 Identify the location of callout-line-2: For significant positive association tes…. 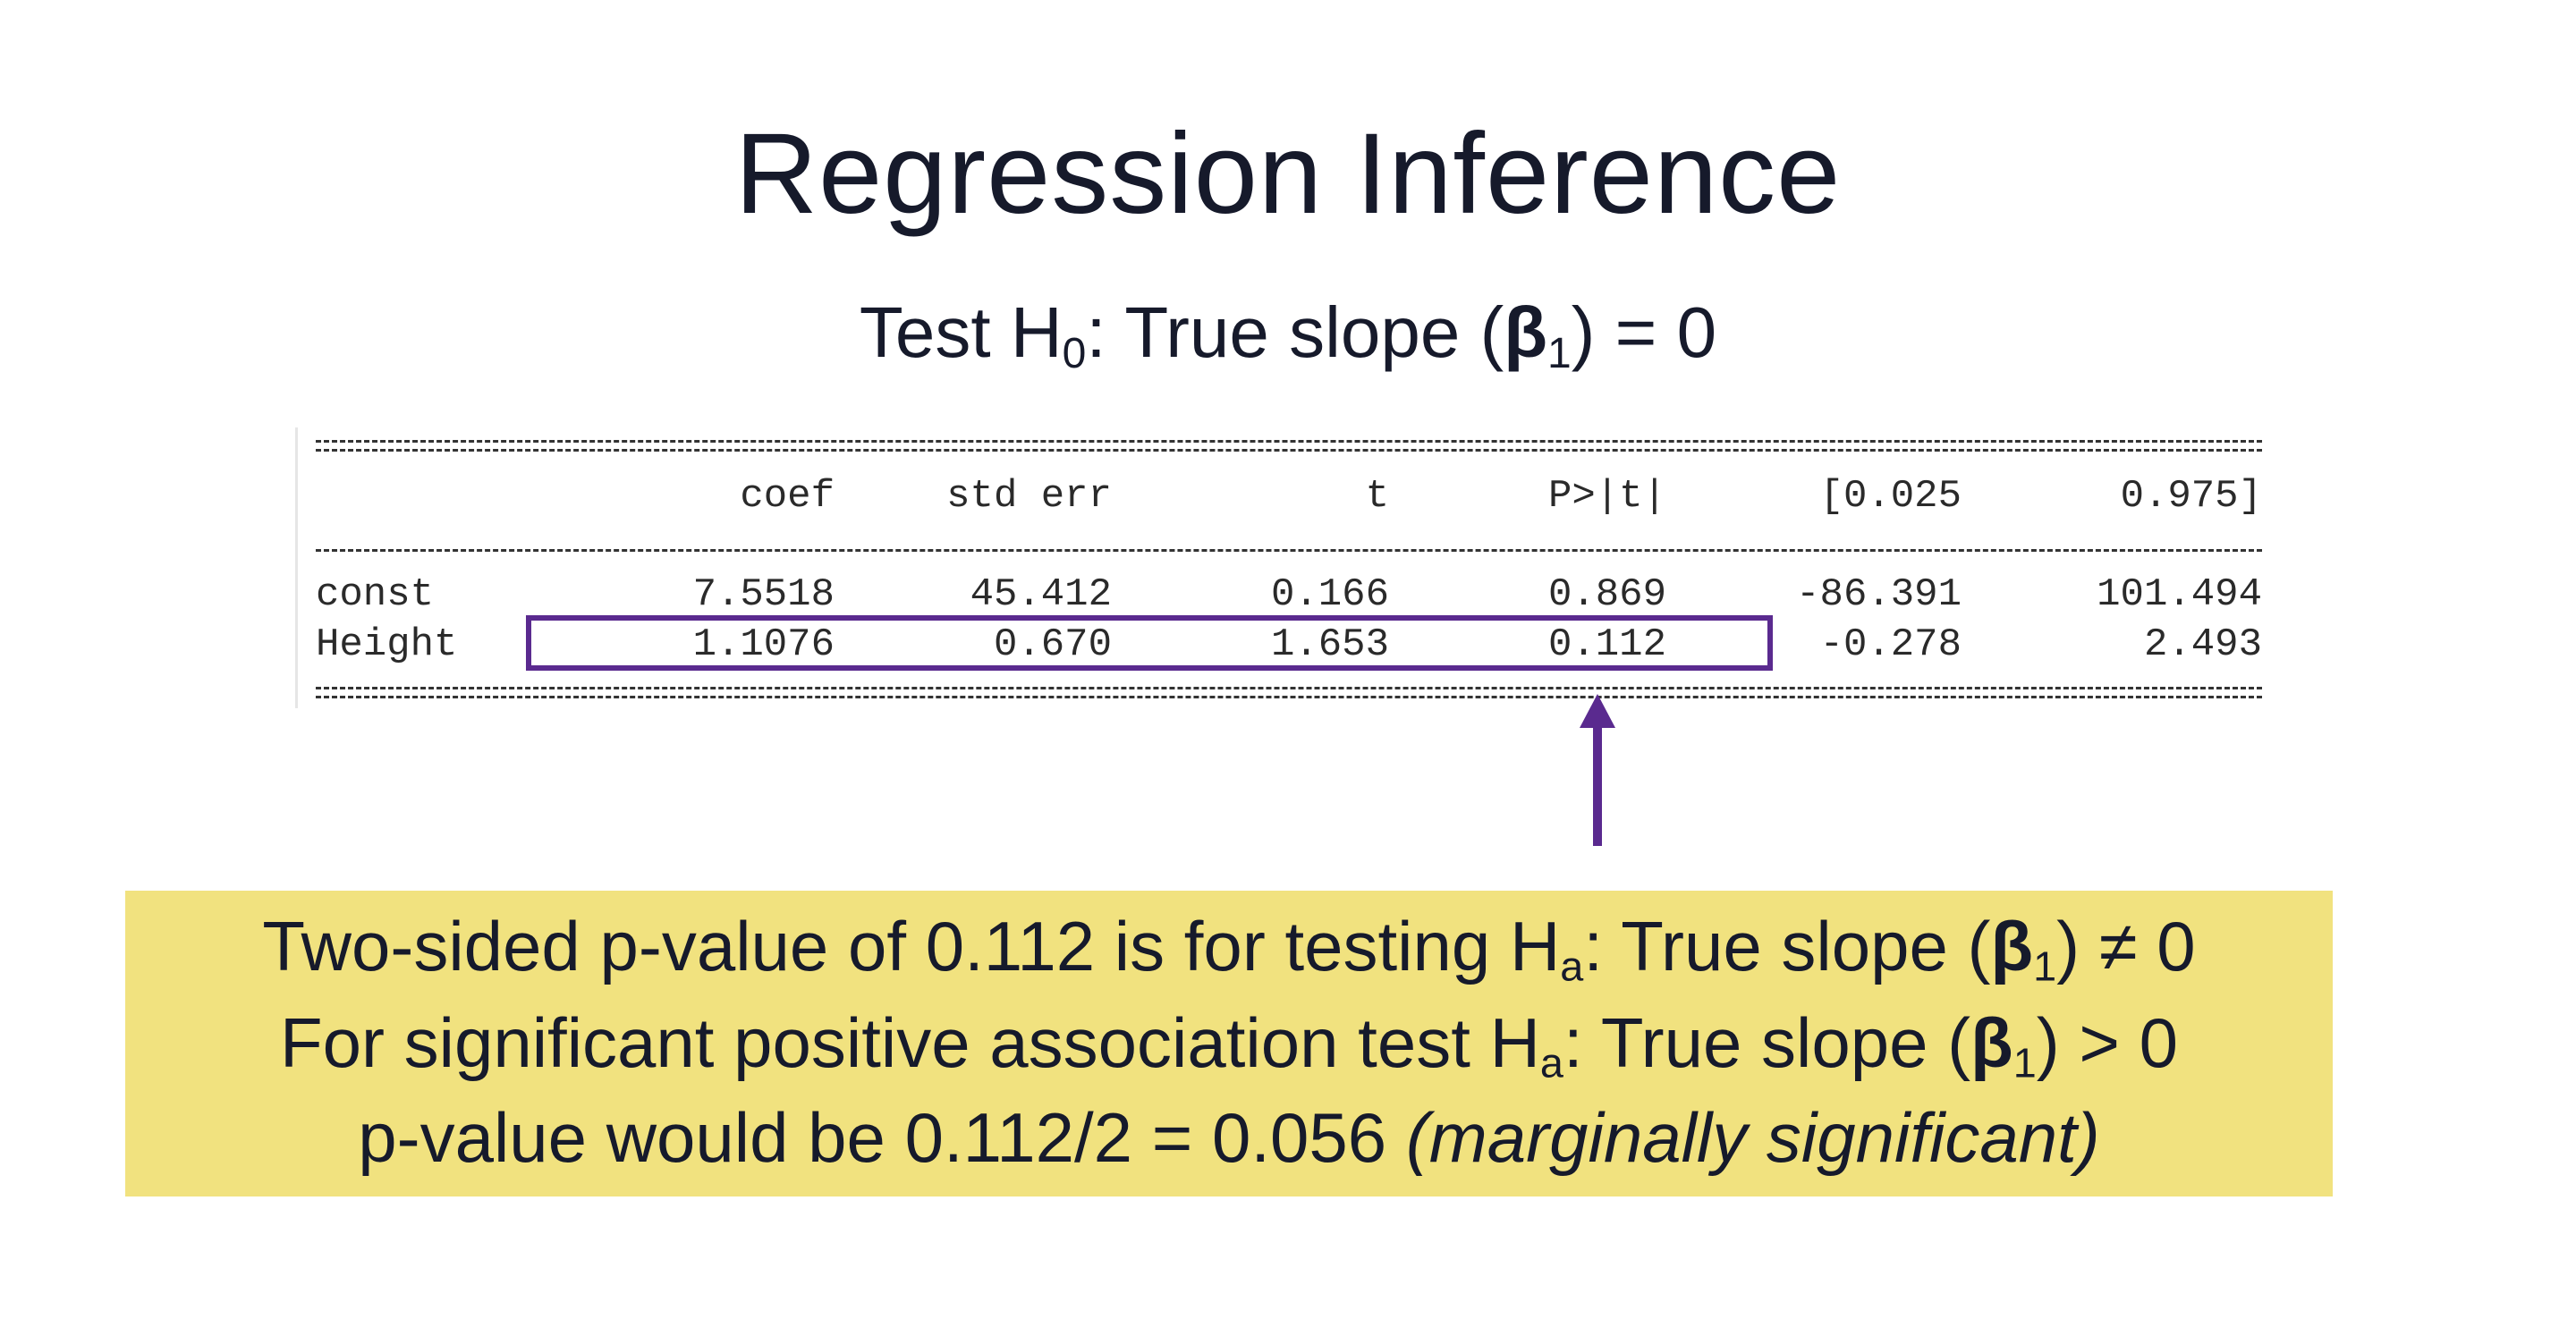
(1229, 1043).